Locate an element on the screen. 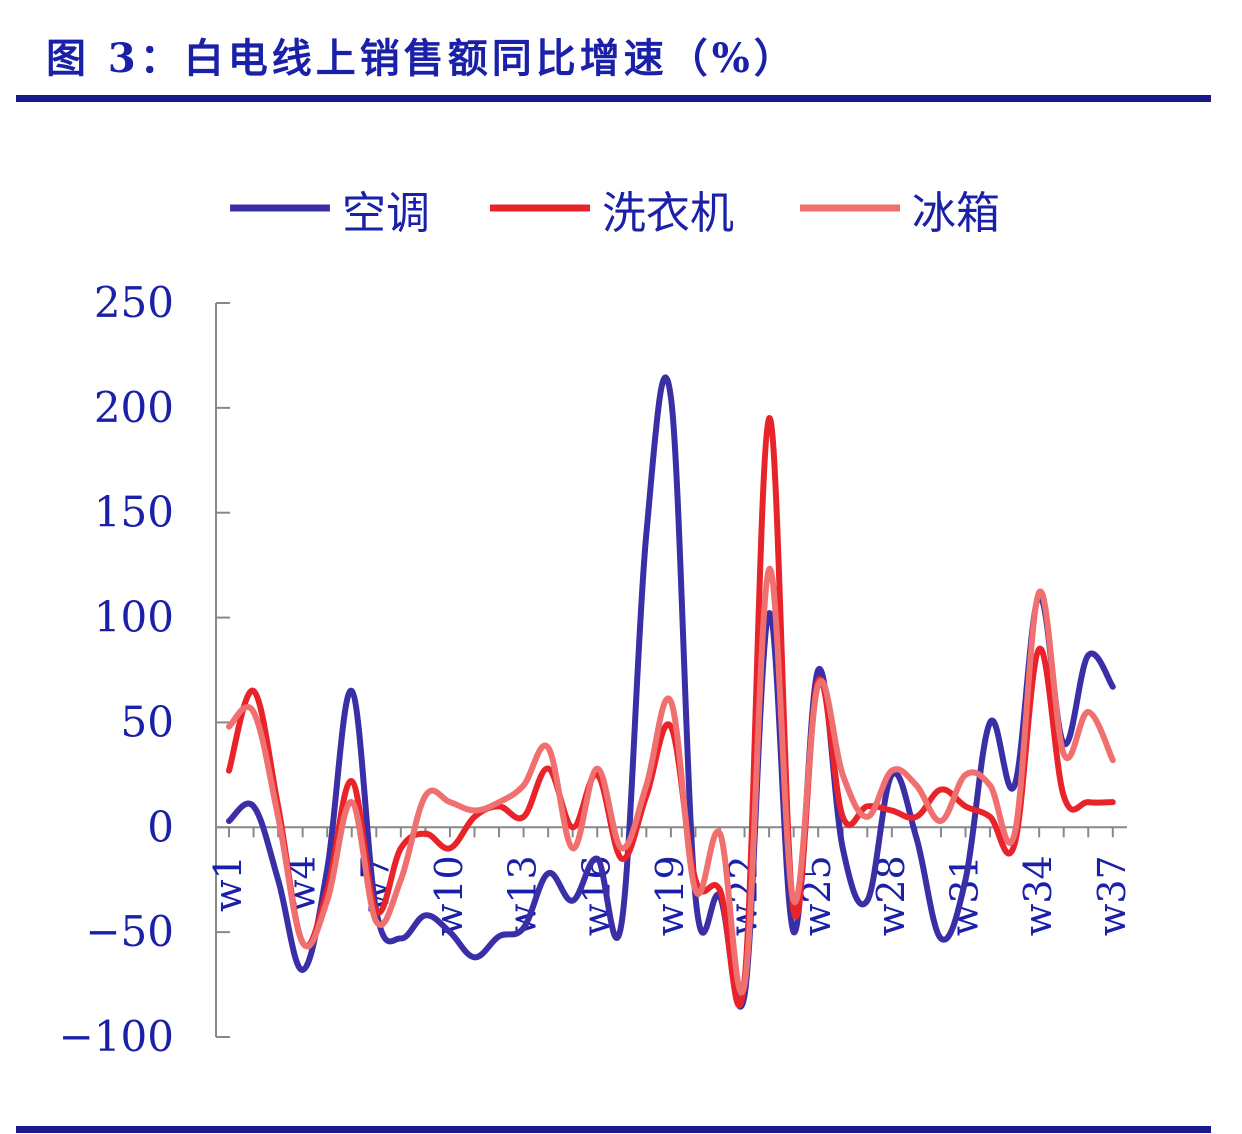 Image resolution: width=1242 pixels, height=1134 pixels. y-tick-label: 50 is located at coordinates (147, 721).